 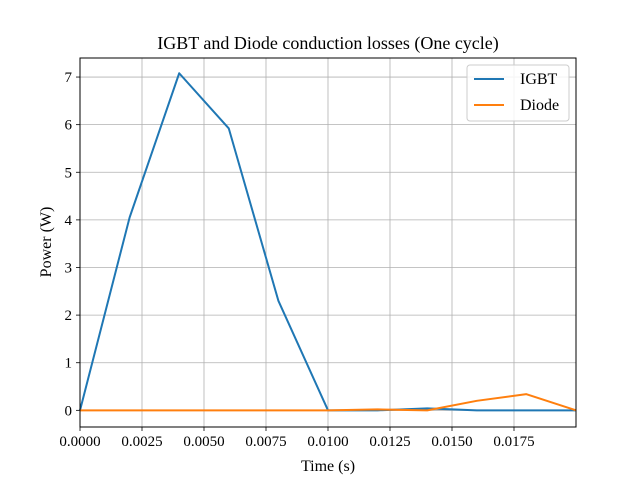 I want to click on x-tick-label: 0.0125, so click(x=389, y=442).